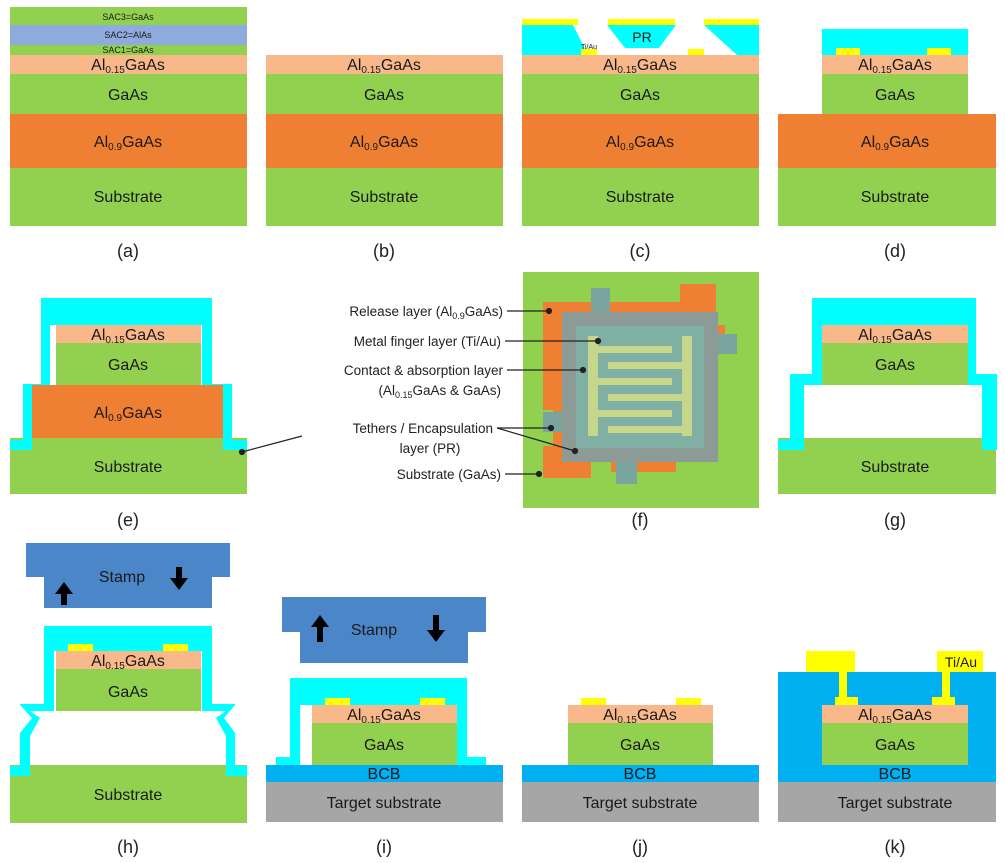 The height and width of the screenshot is (863, 1005). What do you see at coordinates (449, 474) in the screenshot?
I see `legend-substrate: Substrate (GaAs)` at bounding box center [449, 474].